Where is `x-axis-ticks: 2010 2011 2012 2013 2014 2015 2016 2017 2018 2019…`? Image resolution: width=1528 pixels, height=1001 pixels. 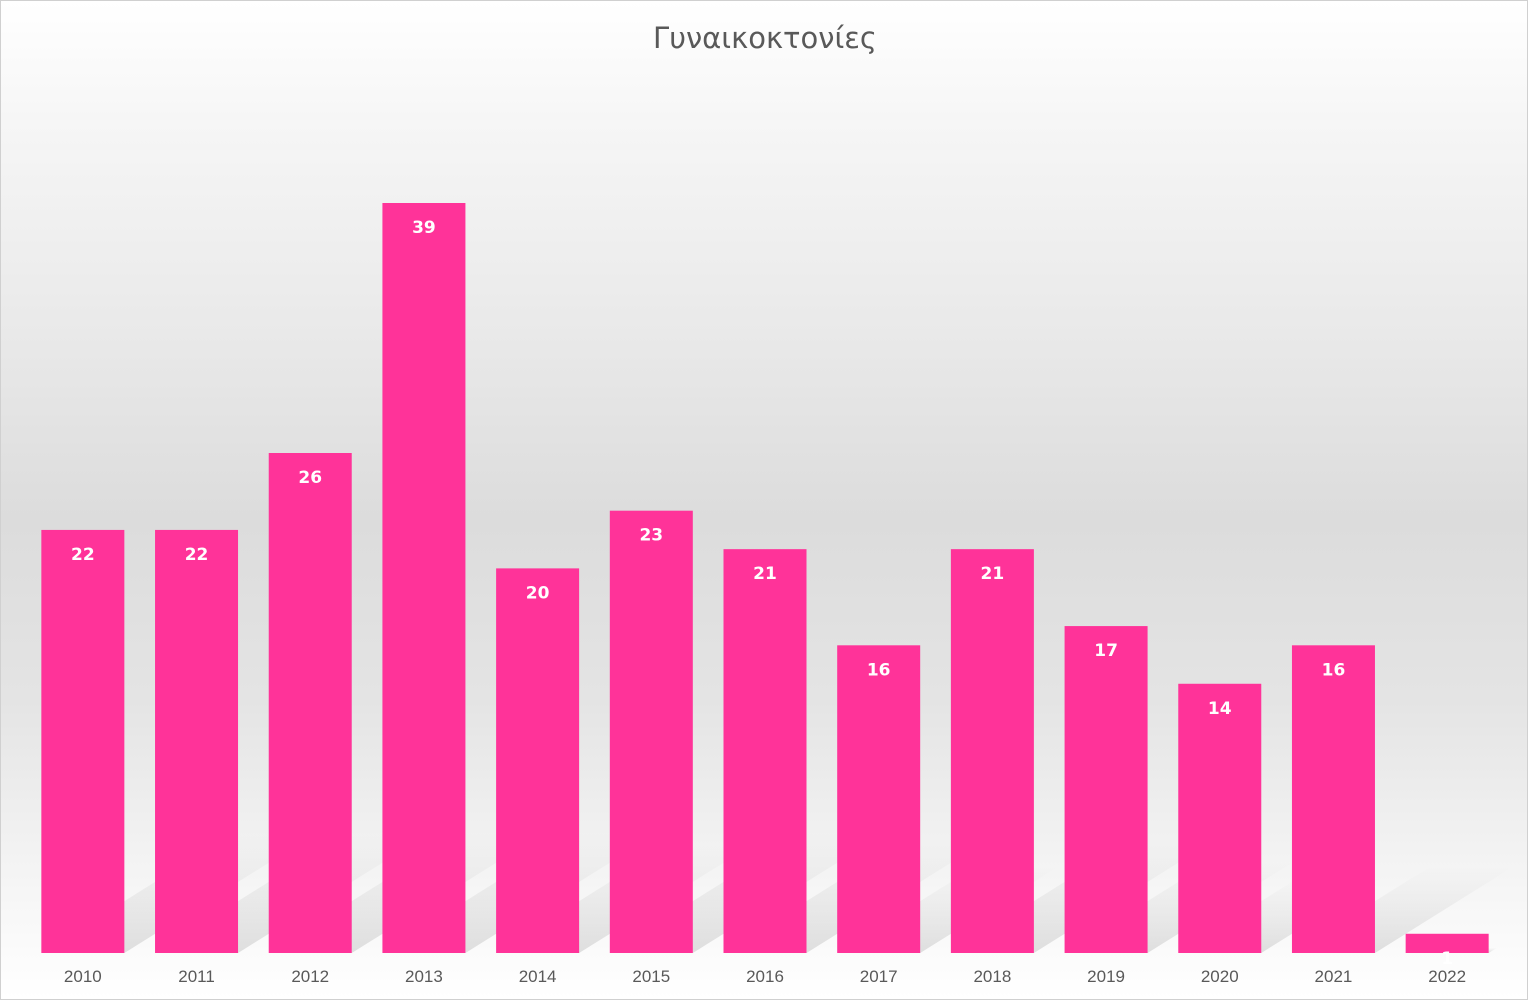
x-axis-ticks: 2010 2011 2012 2013 2014 2015 2016 2017 2018 2019… is located at coordinates (765, 976).